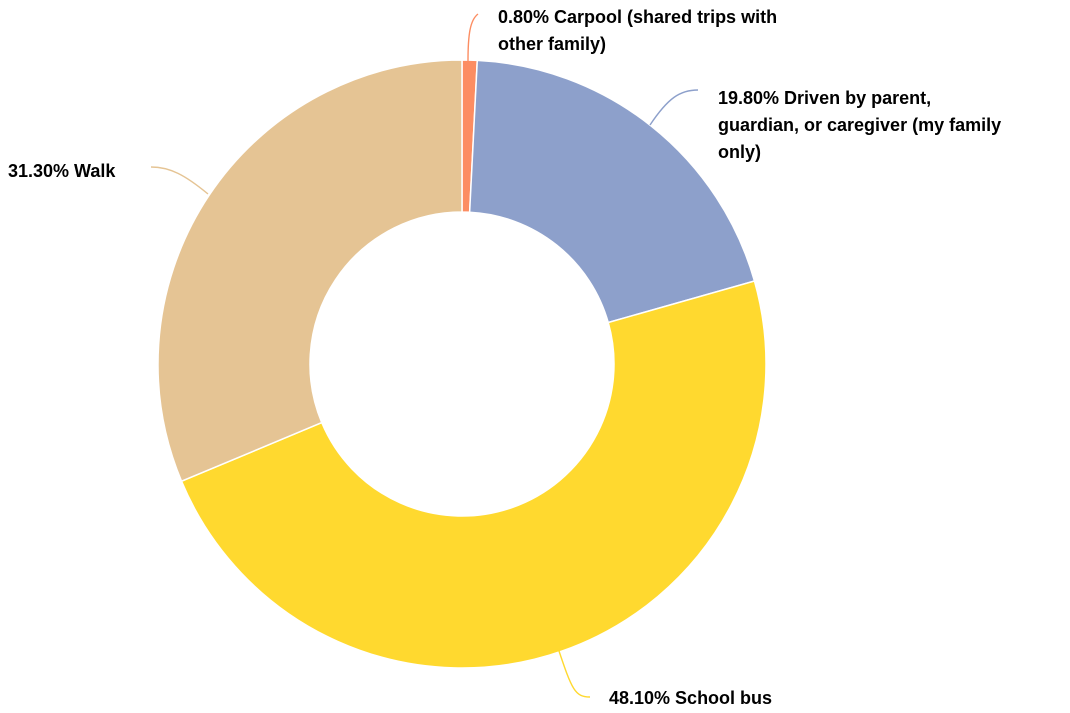  What do you see at coordinates (552, 44) in the screenshot?
I see `slice-label-line: other family)` at bounding box center [552, 44].